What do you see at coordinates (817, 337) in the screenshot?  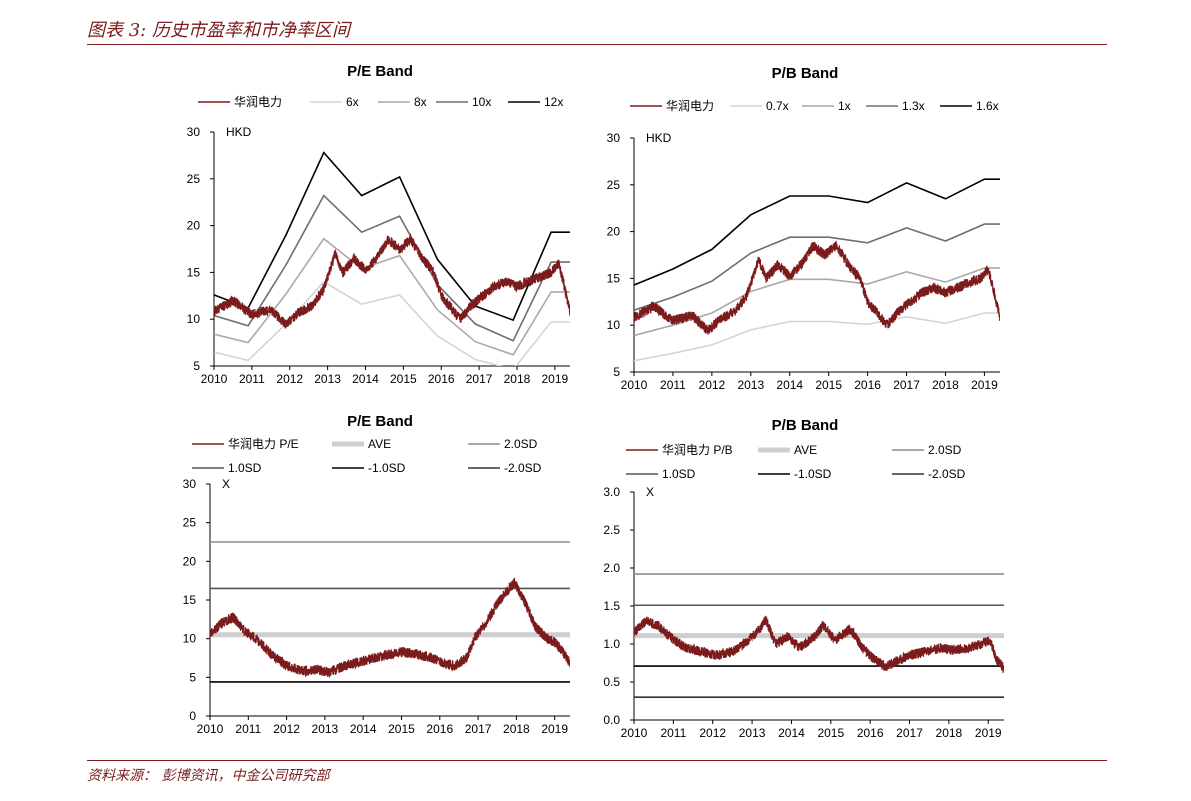 I see `series-0.7x-line` at bounding box center [817, 337].